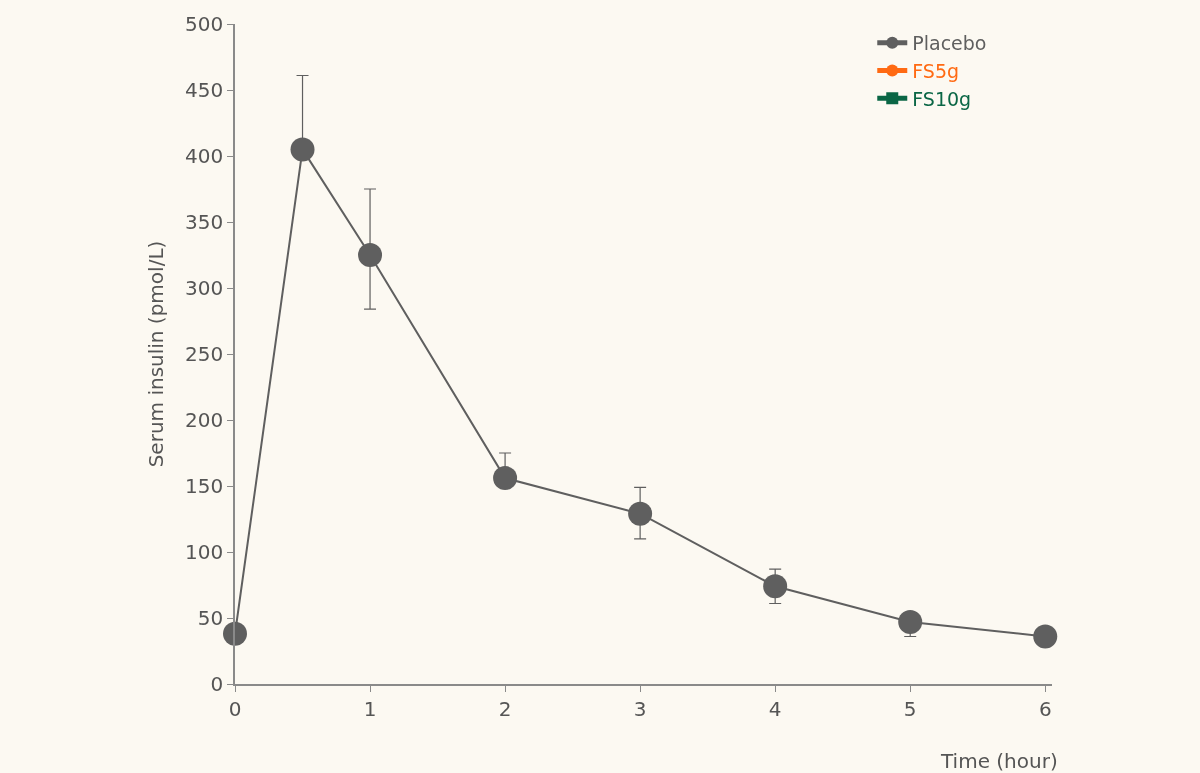  I want to click on y-tick-label: 450, so click(204, 90).